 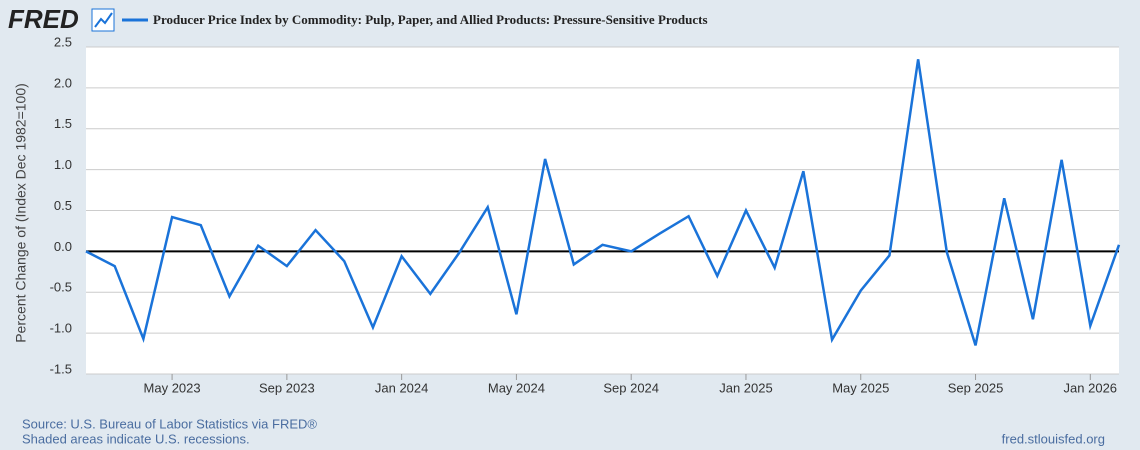 I want to click on site: fred.stlouisfed.org, so click(x=1053, y=438).